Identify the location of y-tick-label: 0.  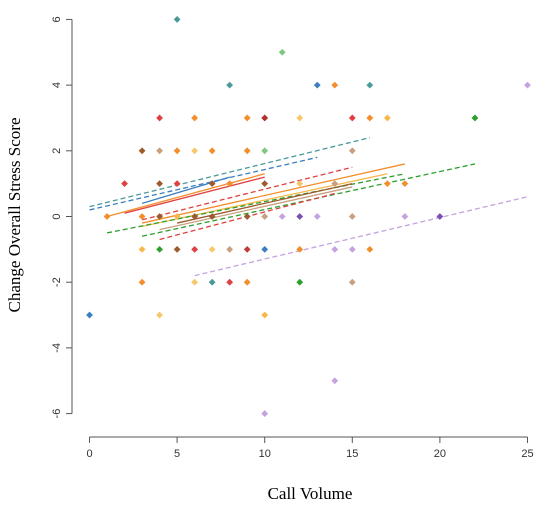
(57, 216).